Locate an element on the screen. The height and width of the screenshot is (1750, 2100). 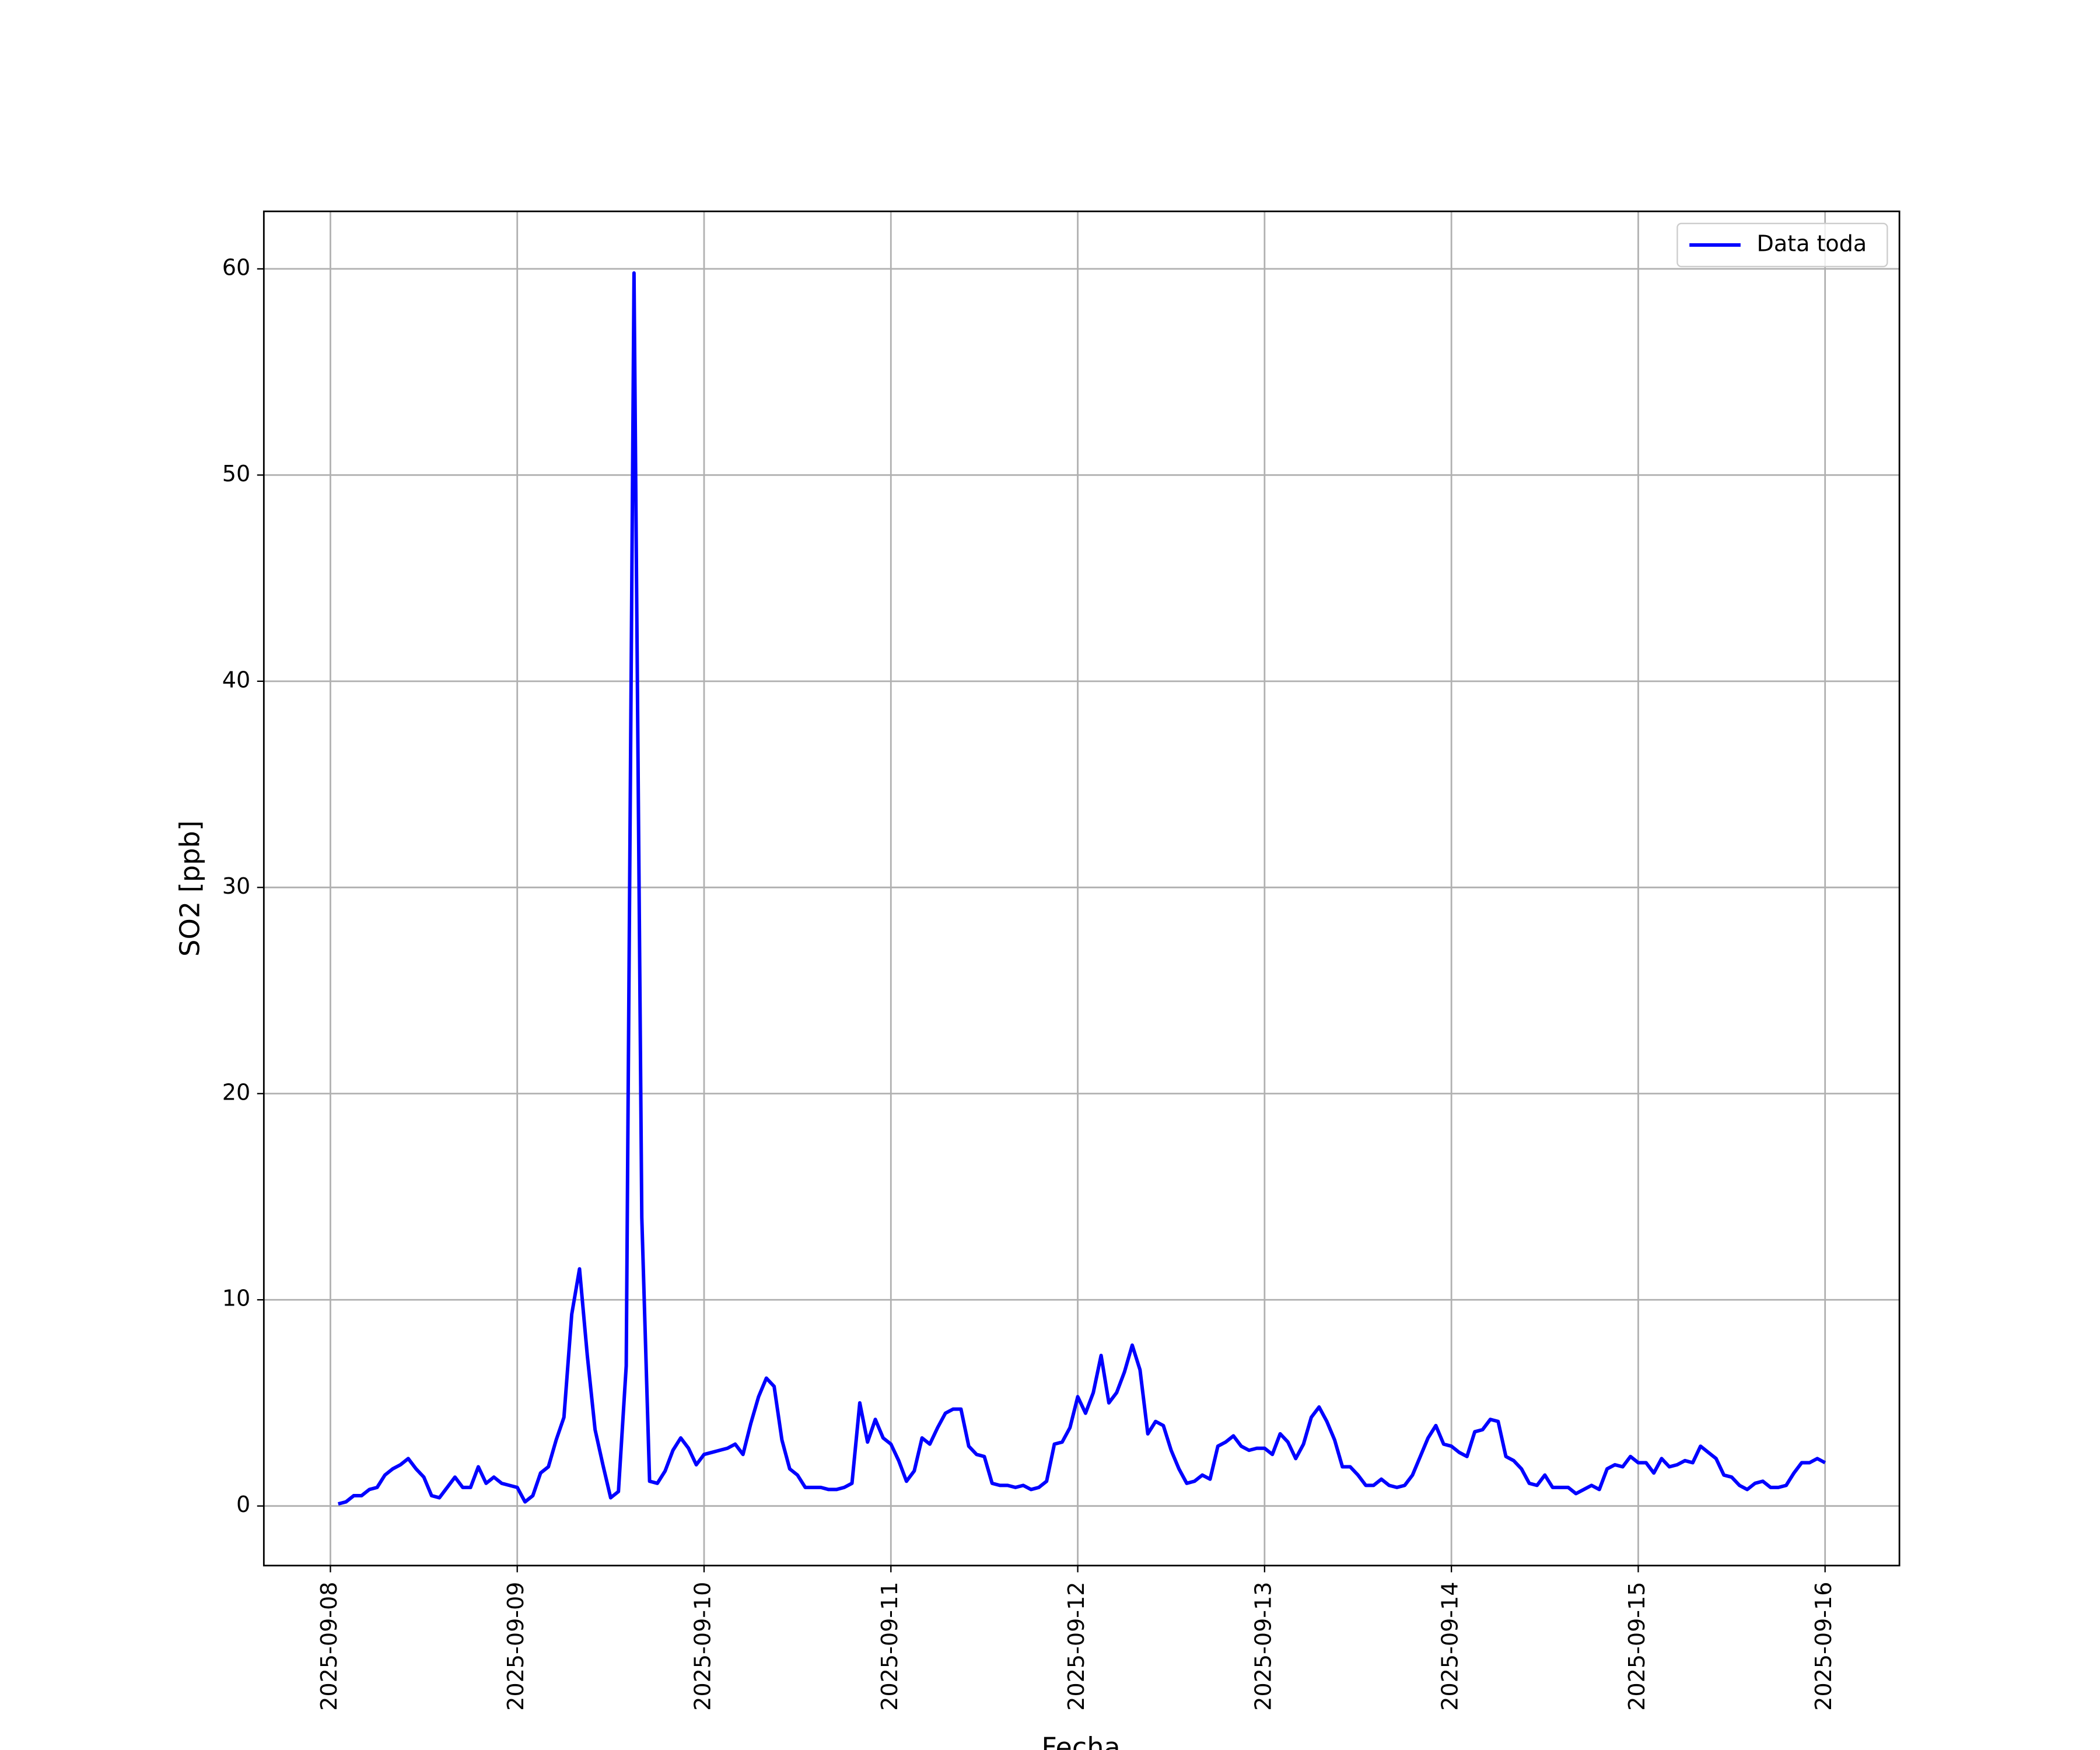
y-tick-label: 10 is located at coordinates (236, 1298).